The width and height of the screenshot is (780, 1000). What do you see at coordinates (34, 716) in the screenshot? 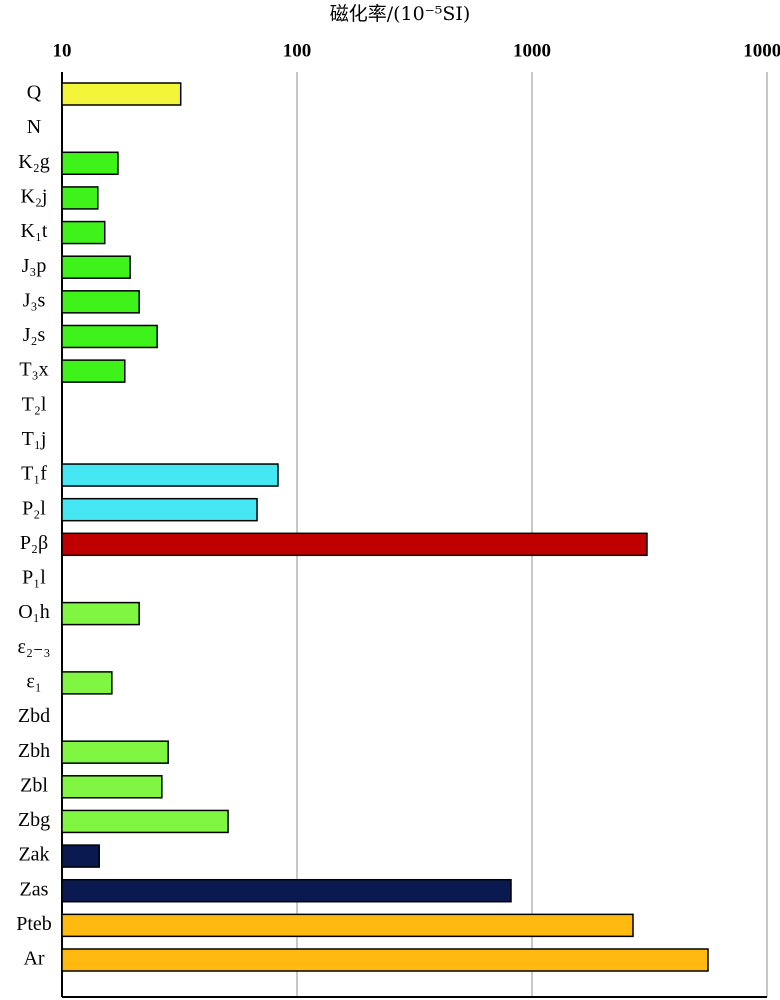
I see `y-tick-label: Zbd` at bounding box center [34, 716].